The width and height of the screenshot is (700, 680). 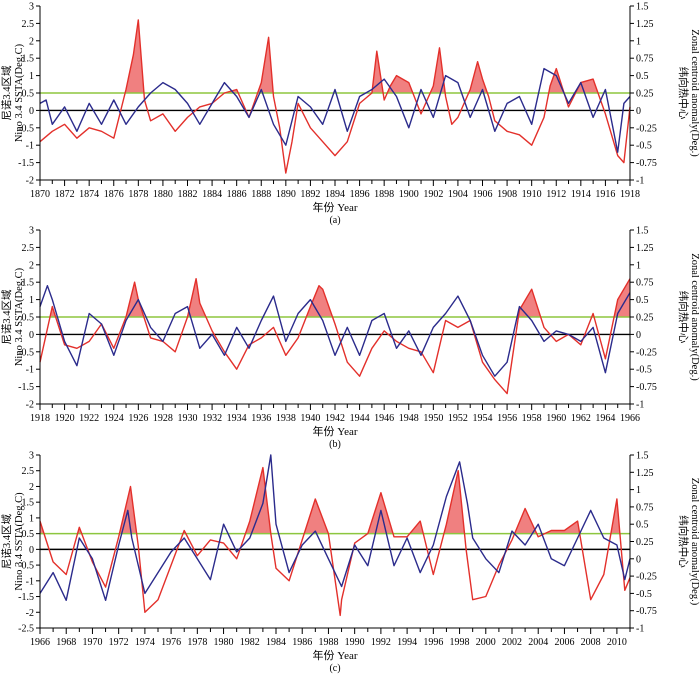 What do you see at coordinates (119, 642) in the screenshot?
I see `x-tick-label: 1972` at bounding box center [119, 642].